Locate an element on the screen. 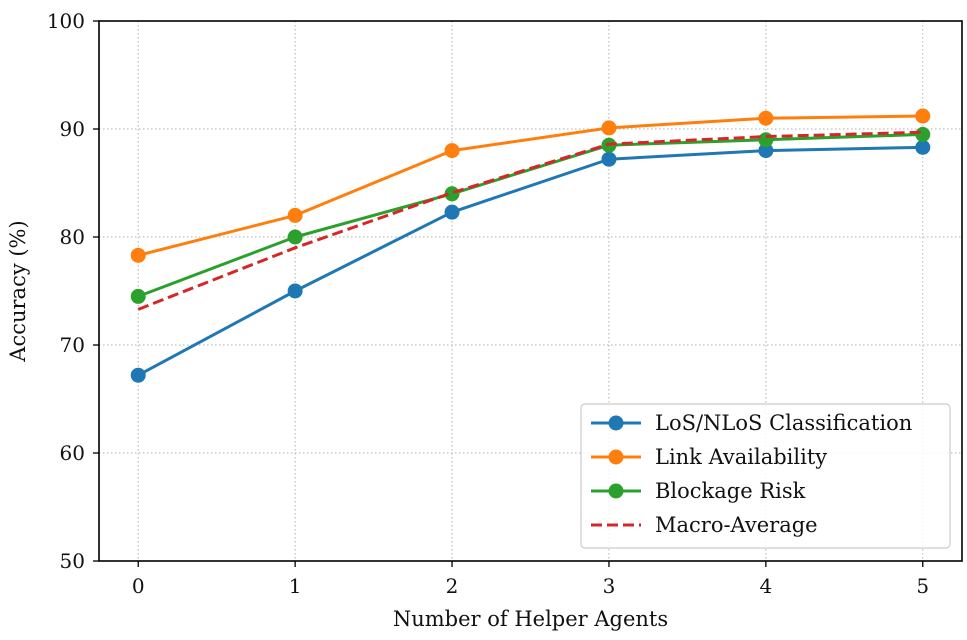  x-tick-label: 3 is located at coordinates (609, 586).